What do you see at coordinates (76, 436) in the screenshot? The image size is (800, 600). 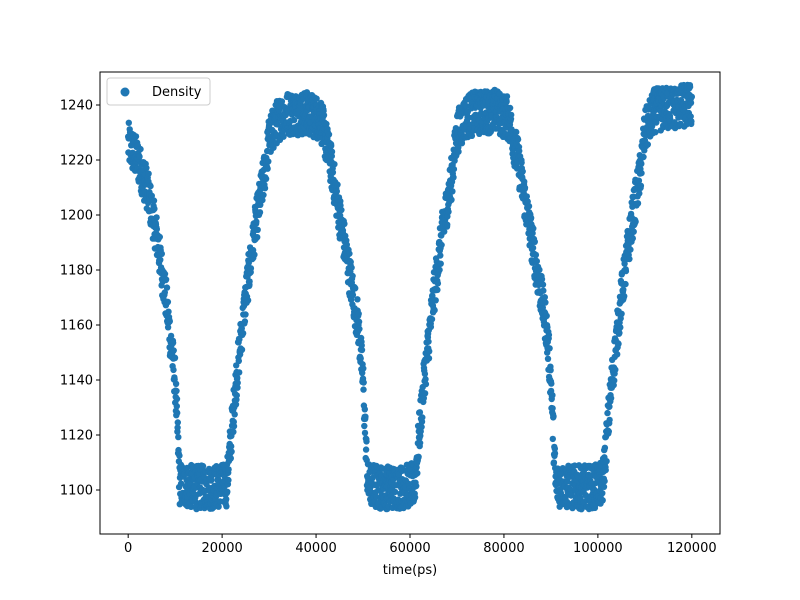 I see `y-tick-label: 1120` at bounding box center [76, 436].